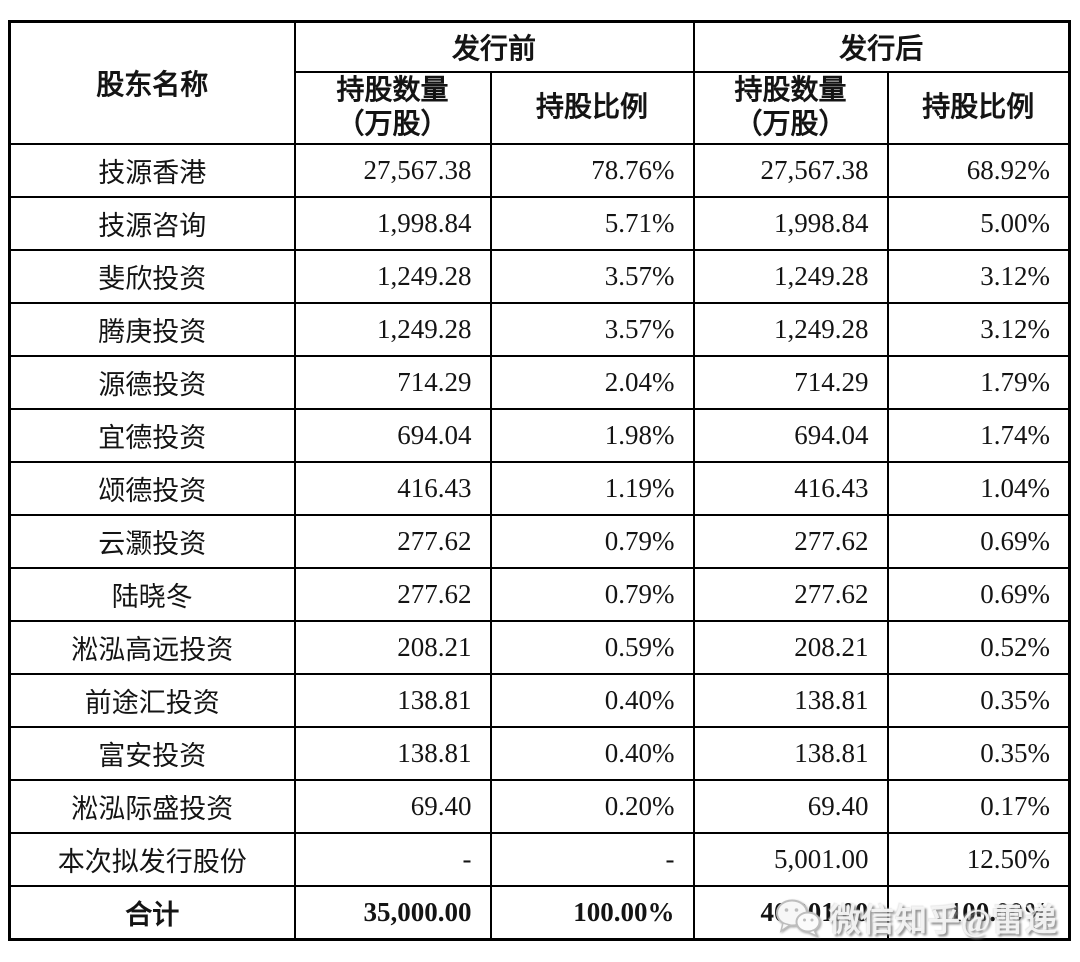 This screenshot has height=962, width=1080. What do you see at coordinates (392, 488) in the screenshot?
I see `pre-shares-cell: 416.43` at bounding box center [392, 488].